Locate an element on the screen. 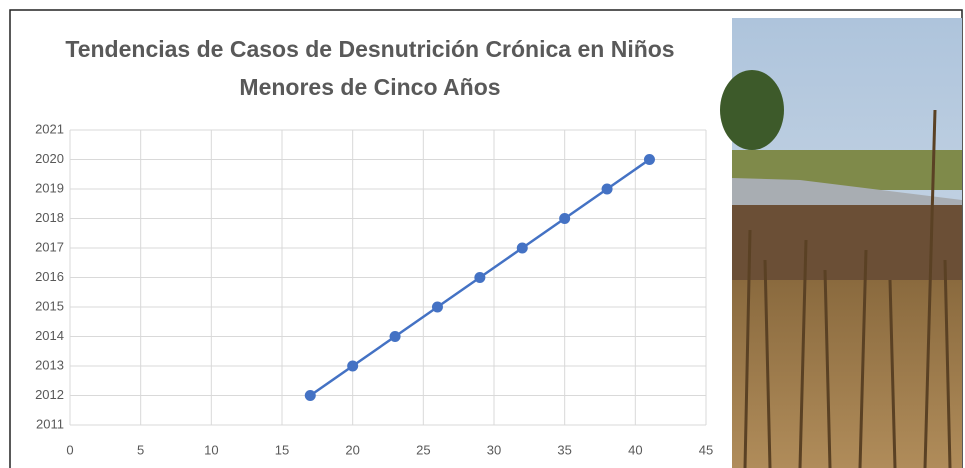 The image size is (965, 468). x-tick-label: 25 is located at coordinates (423, 449).